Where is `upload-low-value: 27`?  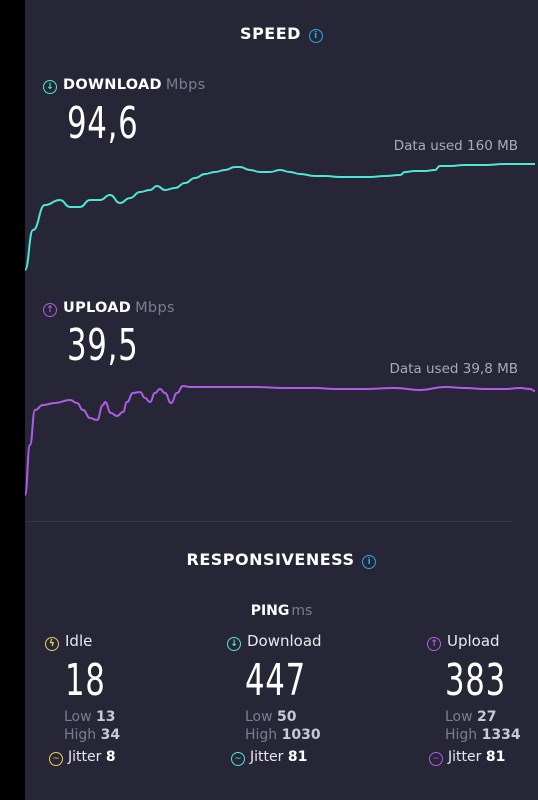
upload-low-value: 27 is located at coordinates (487, 717).